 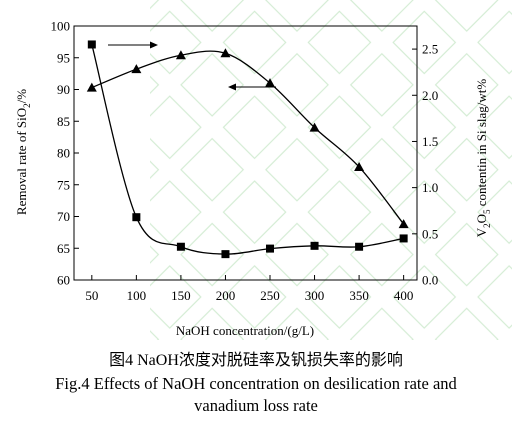 What do you see at coordinates (315, 295) in the screenshot?
I see `x-tick-label: 300` at bounding box center [315, 295].